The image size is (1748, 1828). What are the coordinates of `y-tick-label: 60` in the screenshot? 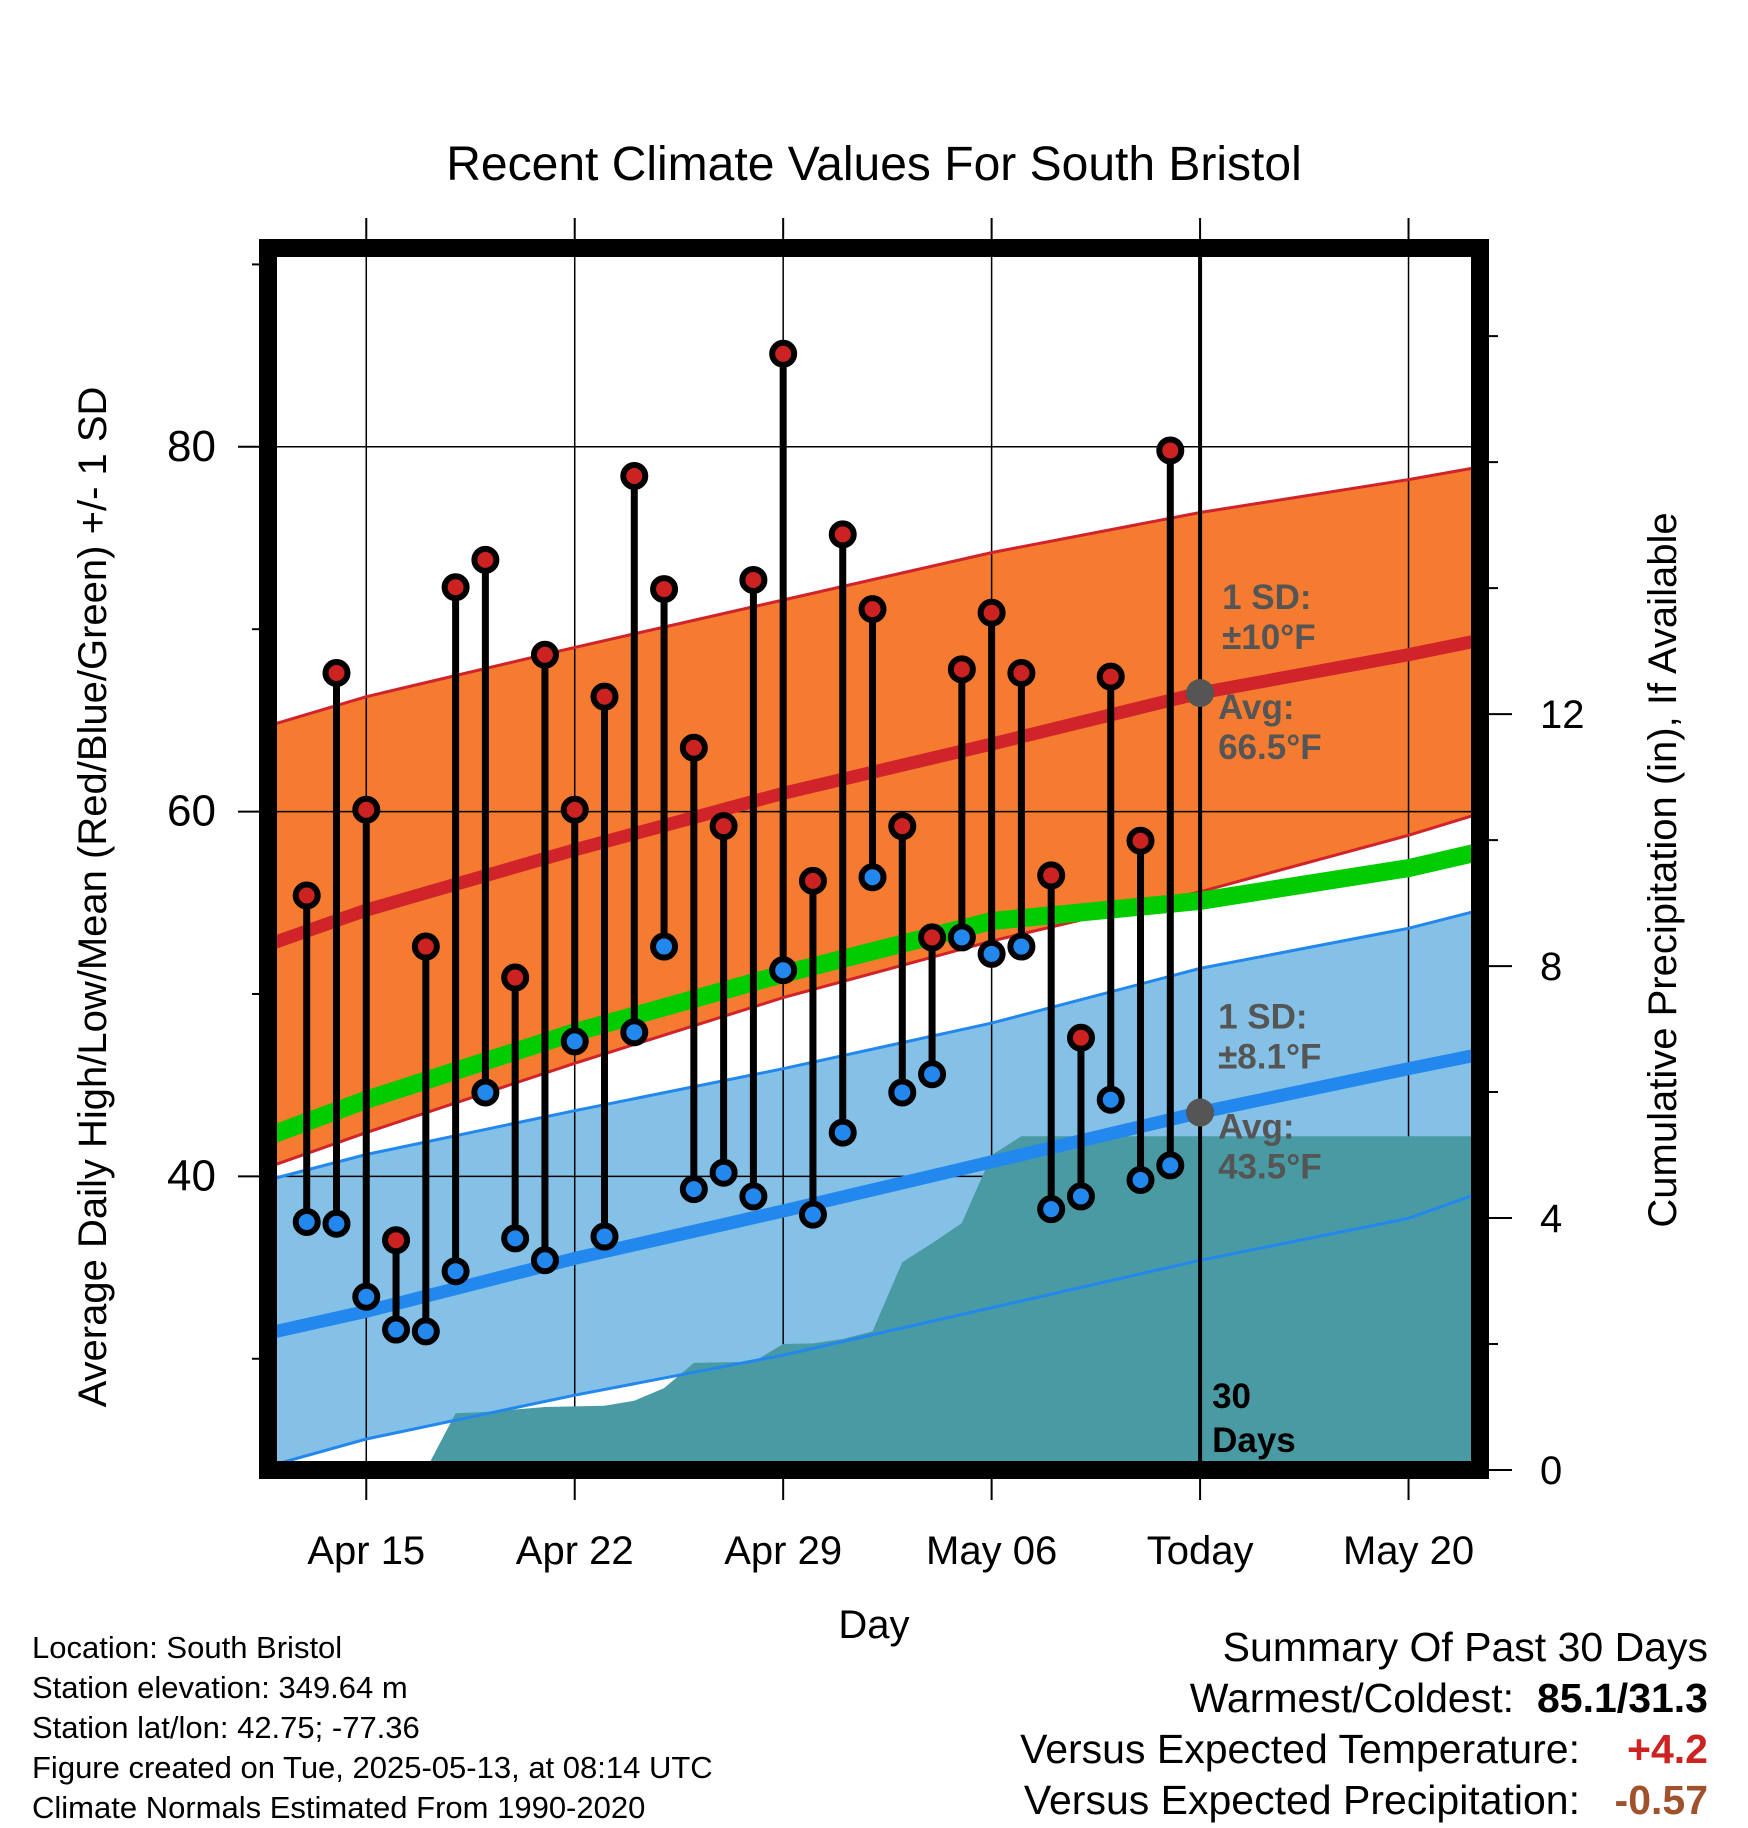 It's located at (191, 811).